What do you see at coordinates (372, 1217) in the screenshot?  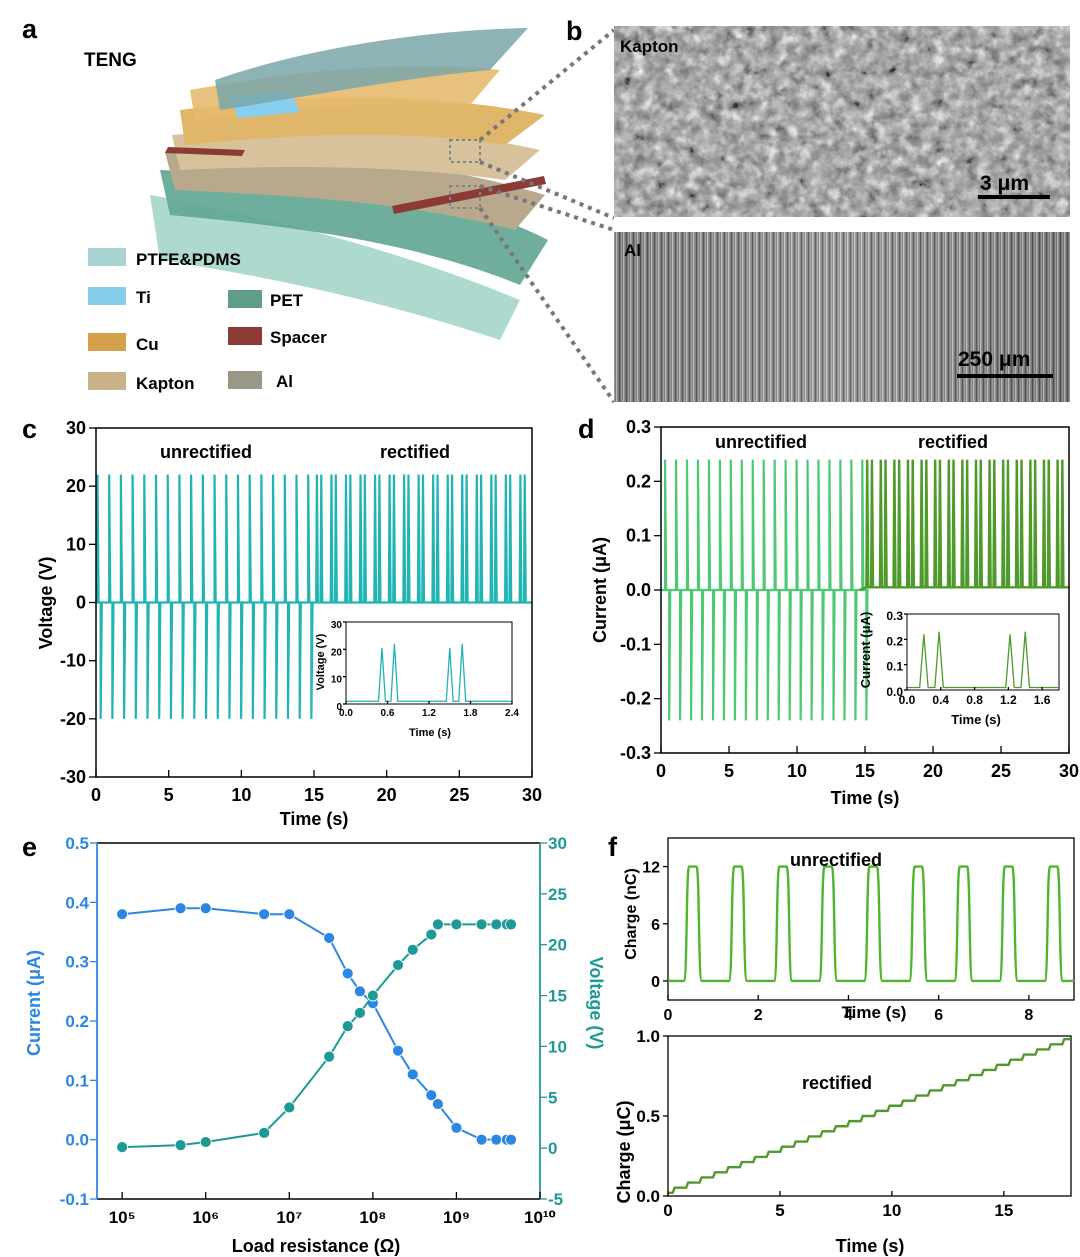 I see `x-tick-label: 10⁸` at bounding box center [372, 1217].